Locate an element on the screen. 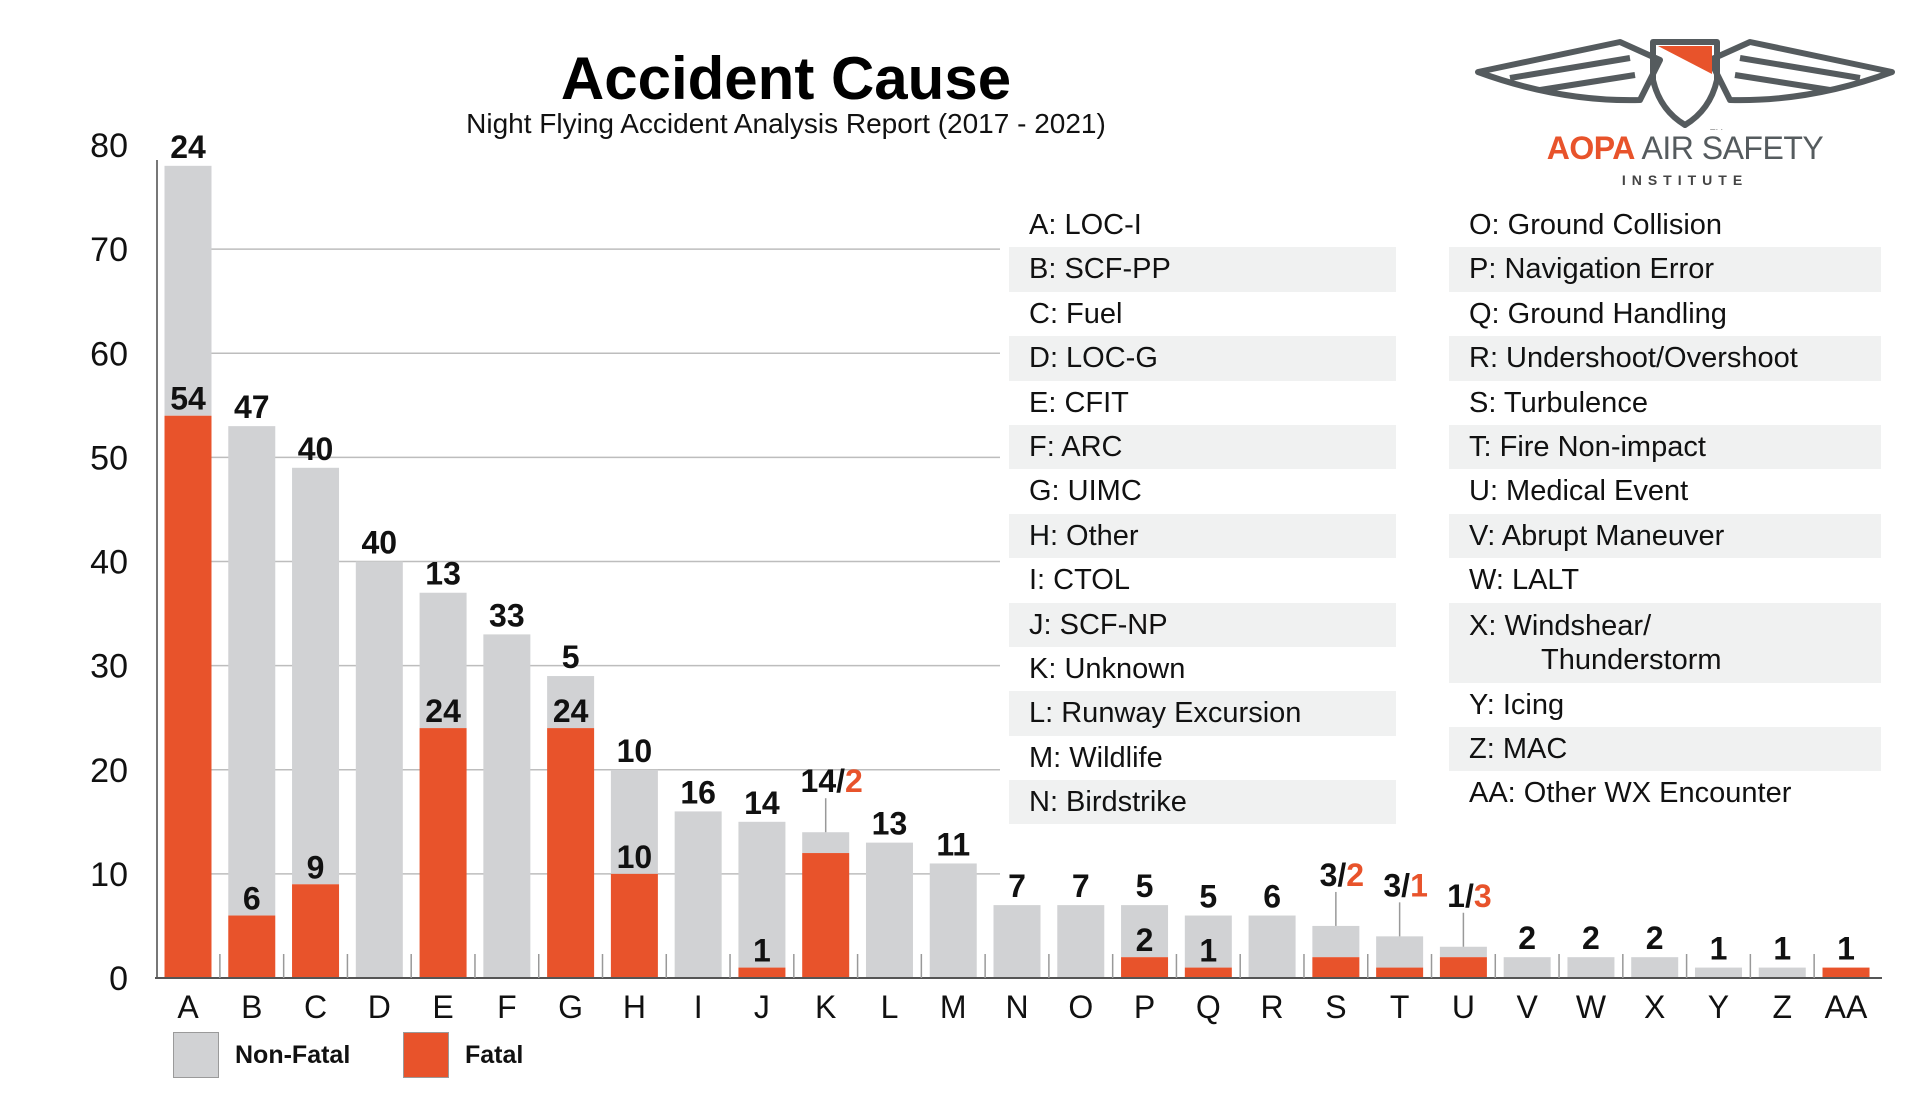 This screenshot has width=1920, height=1100. bar-fatal-C is located at coordinates (316, 931).